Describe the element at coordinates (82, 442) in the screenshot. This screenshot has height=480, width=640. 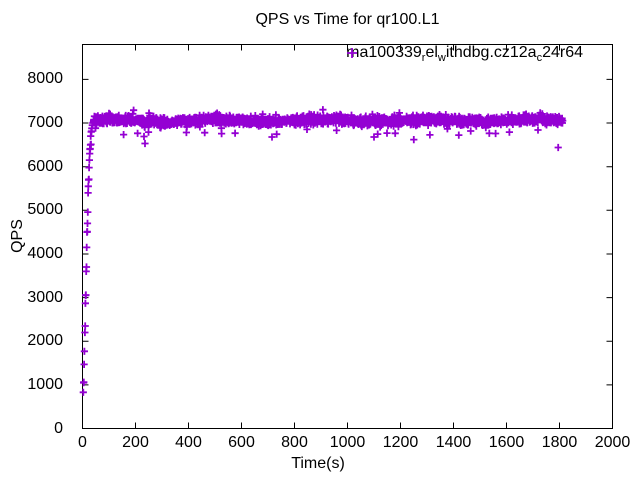
I see `x-tick-label: 0` at that location.